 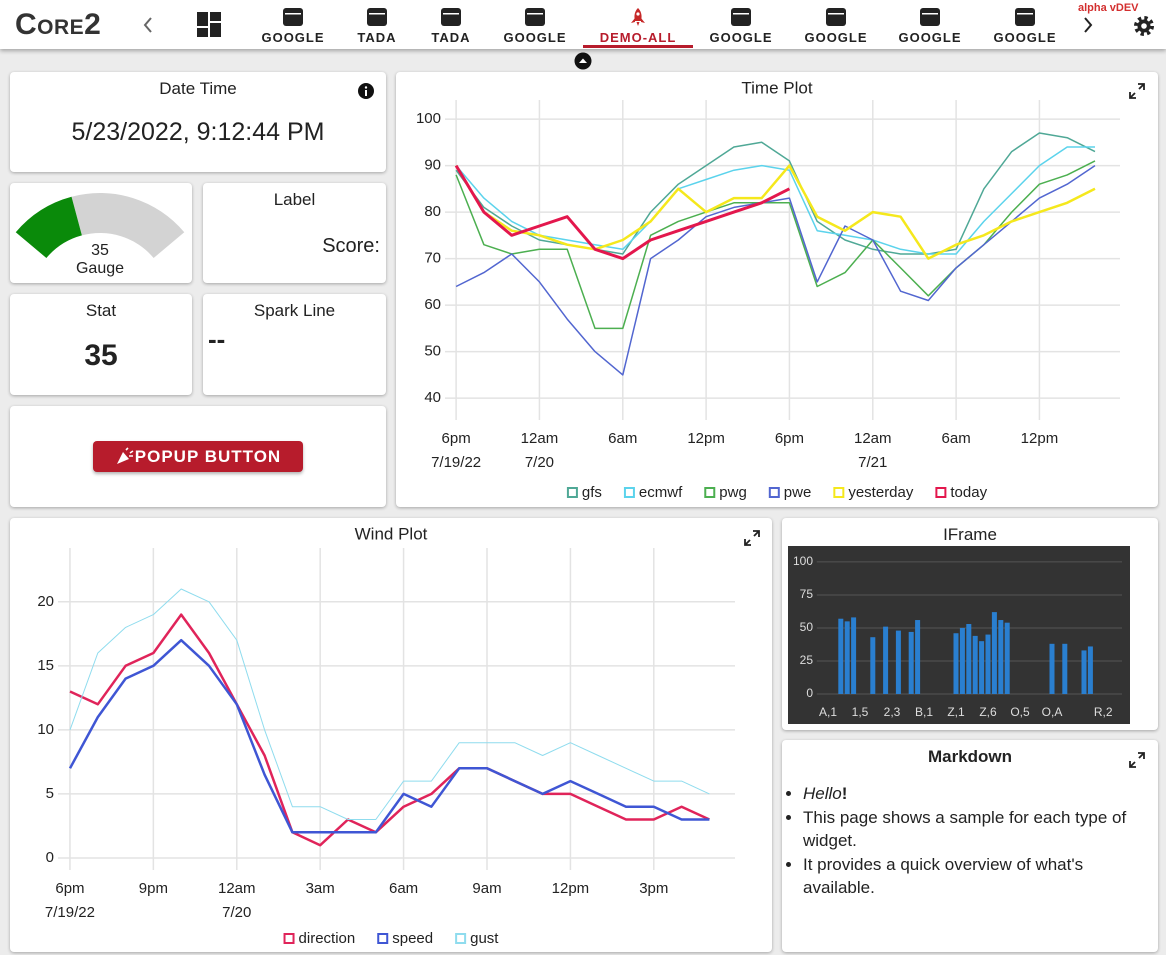 I want to click on date-time-card: Date Time 5/23/2022, 9:12:44 PM, so click(x=198, y=122).